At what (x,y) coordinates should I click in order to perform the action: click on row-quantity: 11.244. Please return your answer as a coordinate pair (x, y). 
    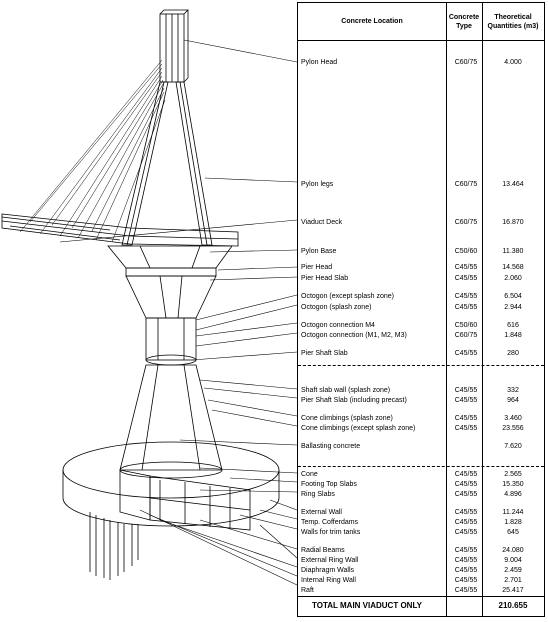
    Looking at the image, I should click on (513, 512).